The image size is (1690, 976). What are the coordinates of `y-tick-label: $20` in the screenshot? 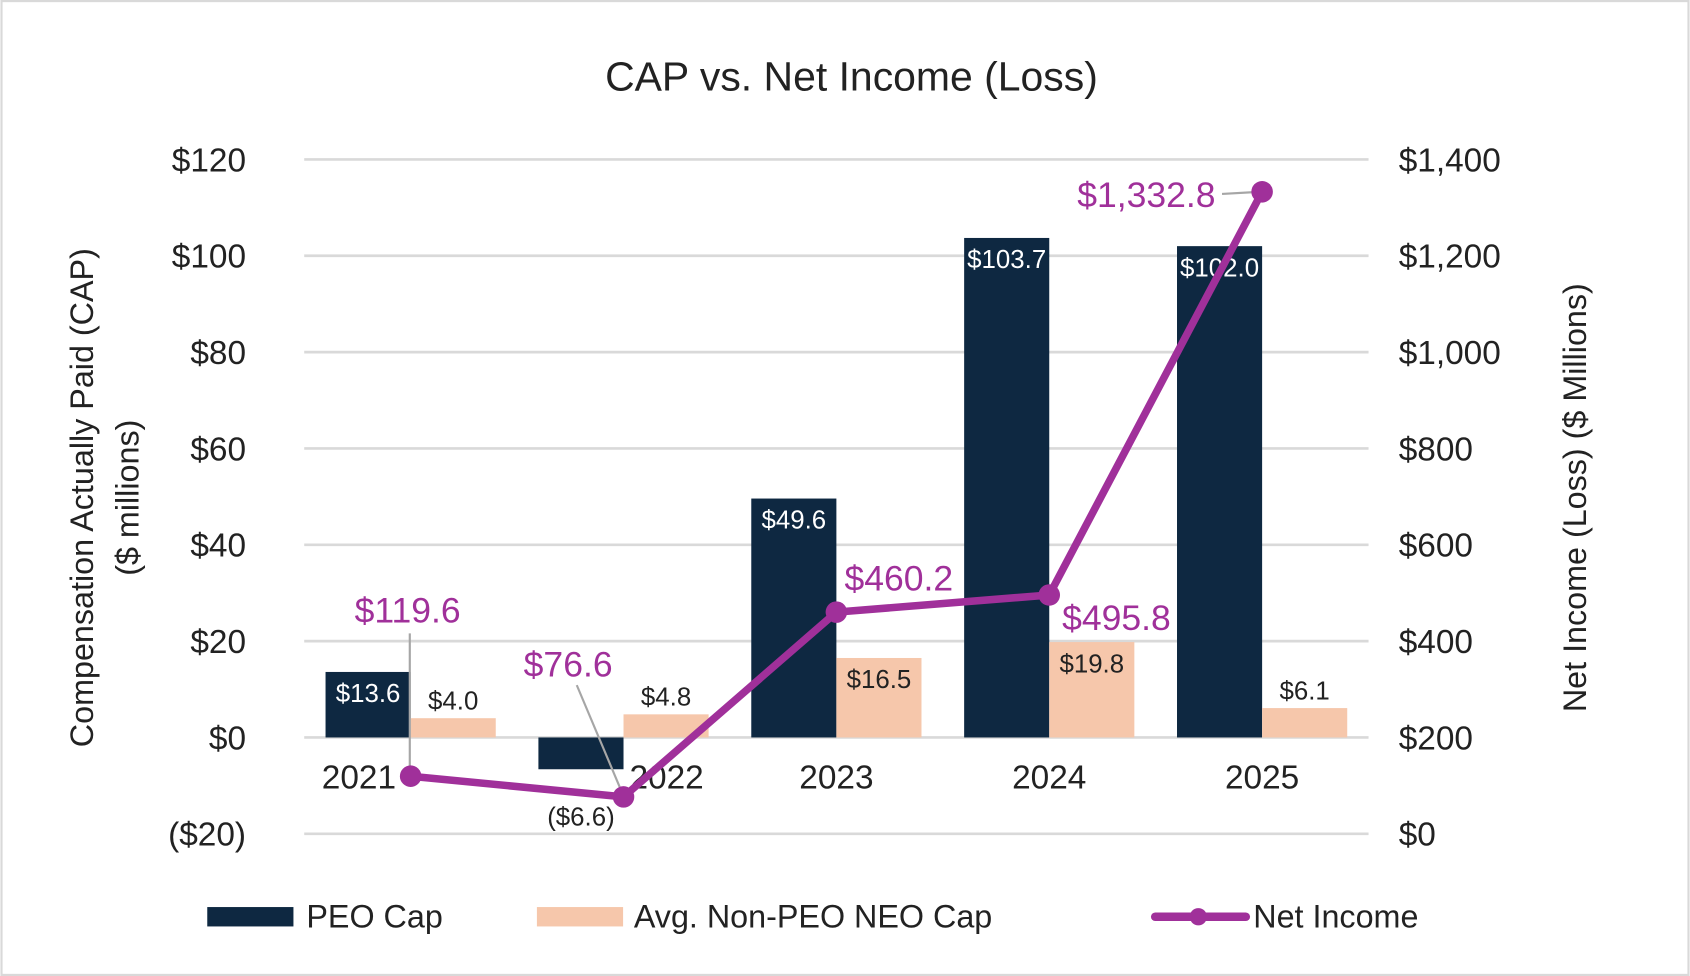 It's located at (218, 642).